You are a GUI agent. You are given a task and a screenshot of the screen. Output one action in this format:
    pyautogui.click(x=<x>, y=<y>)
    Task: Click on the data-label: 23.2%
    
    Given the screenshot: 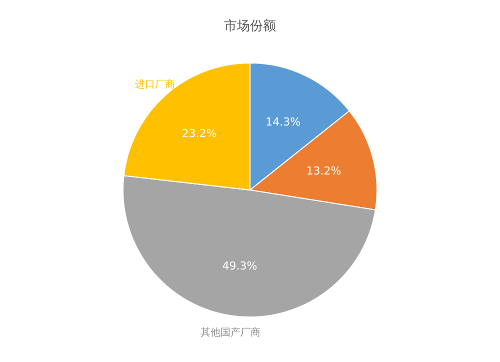 What is the action you would take?
    pyautogui.click(x=199, y=133)
    